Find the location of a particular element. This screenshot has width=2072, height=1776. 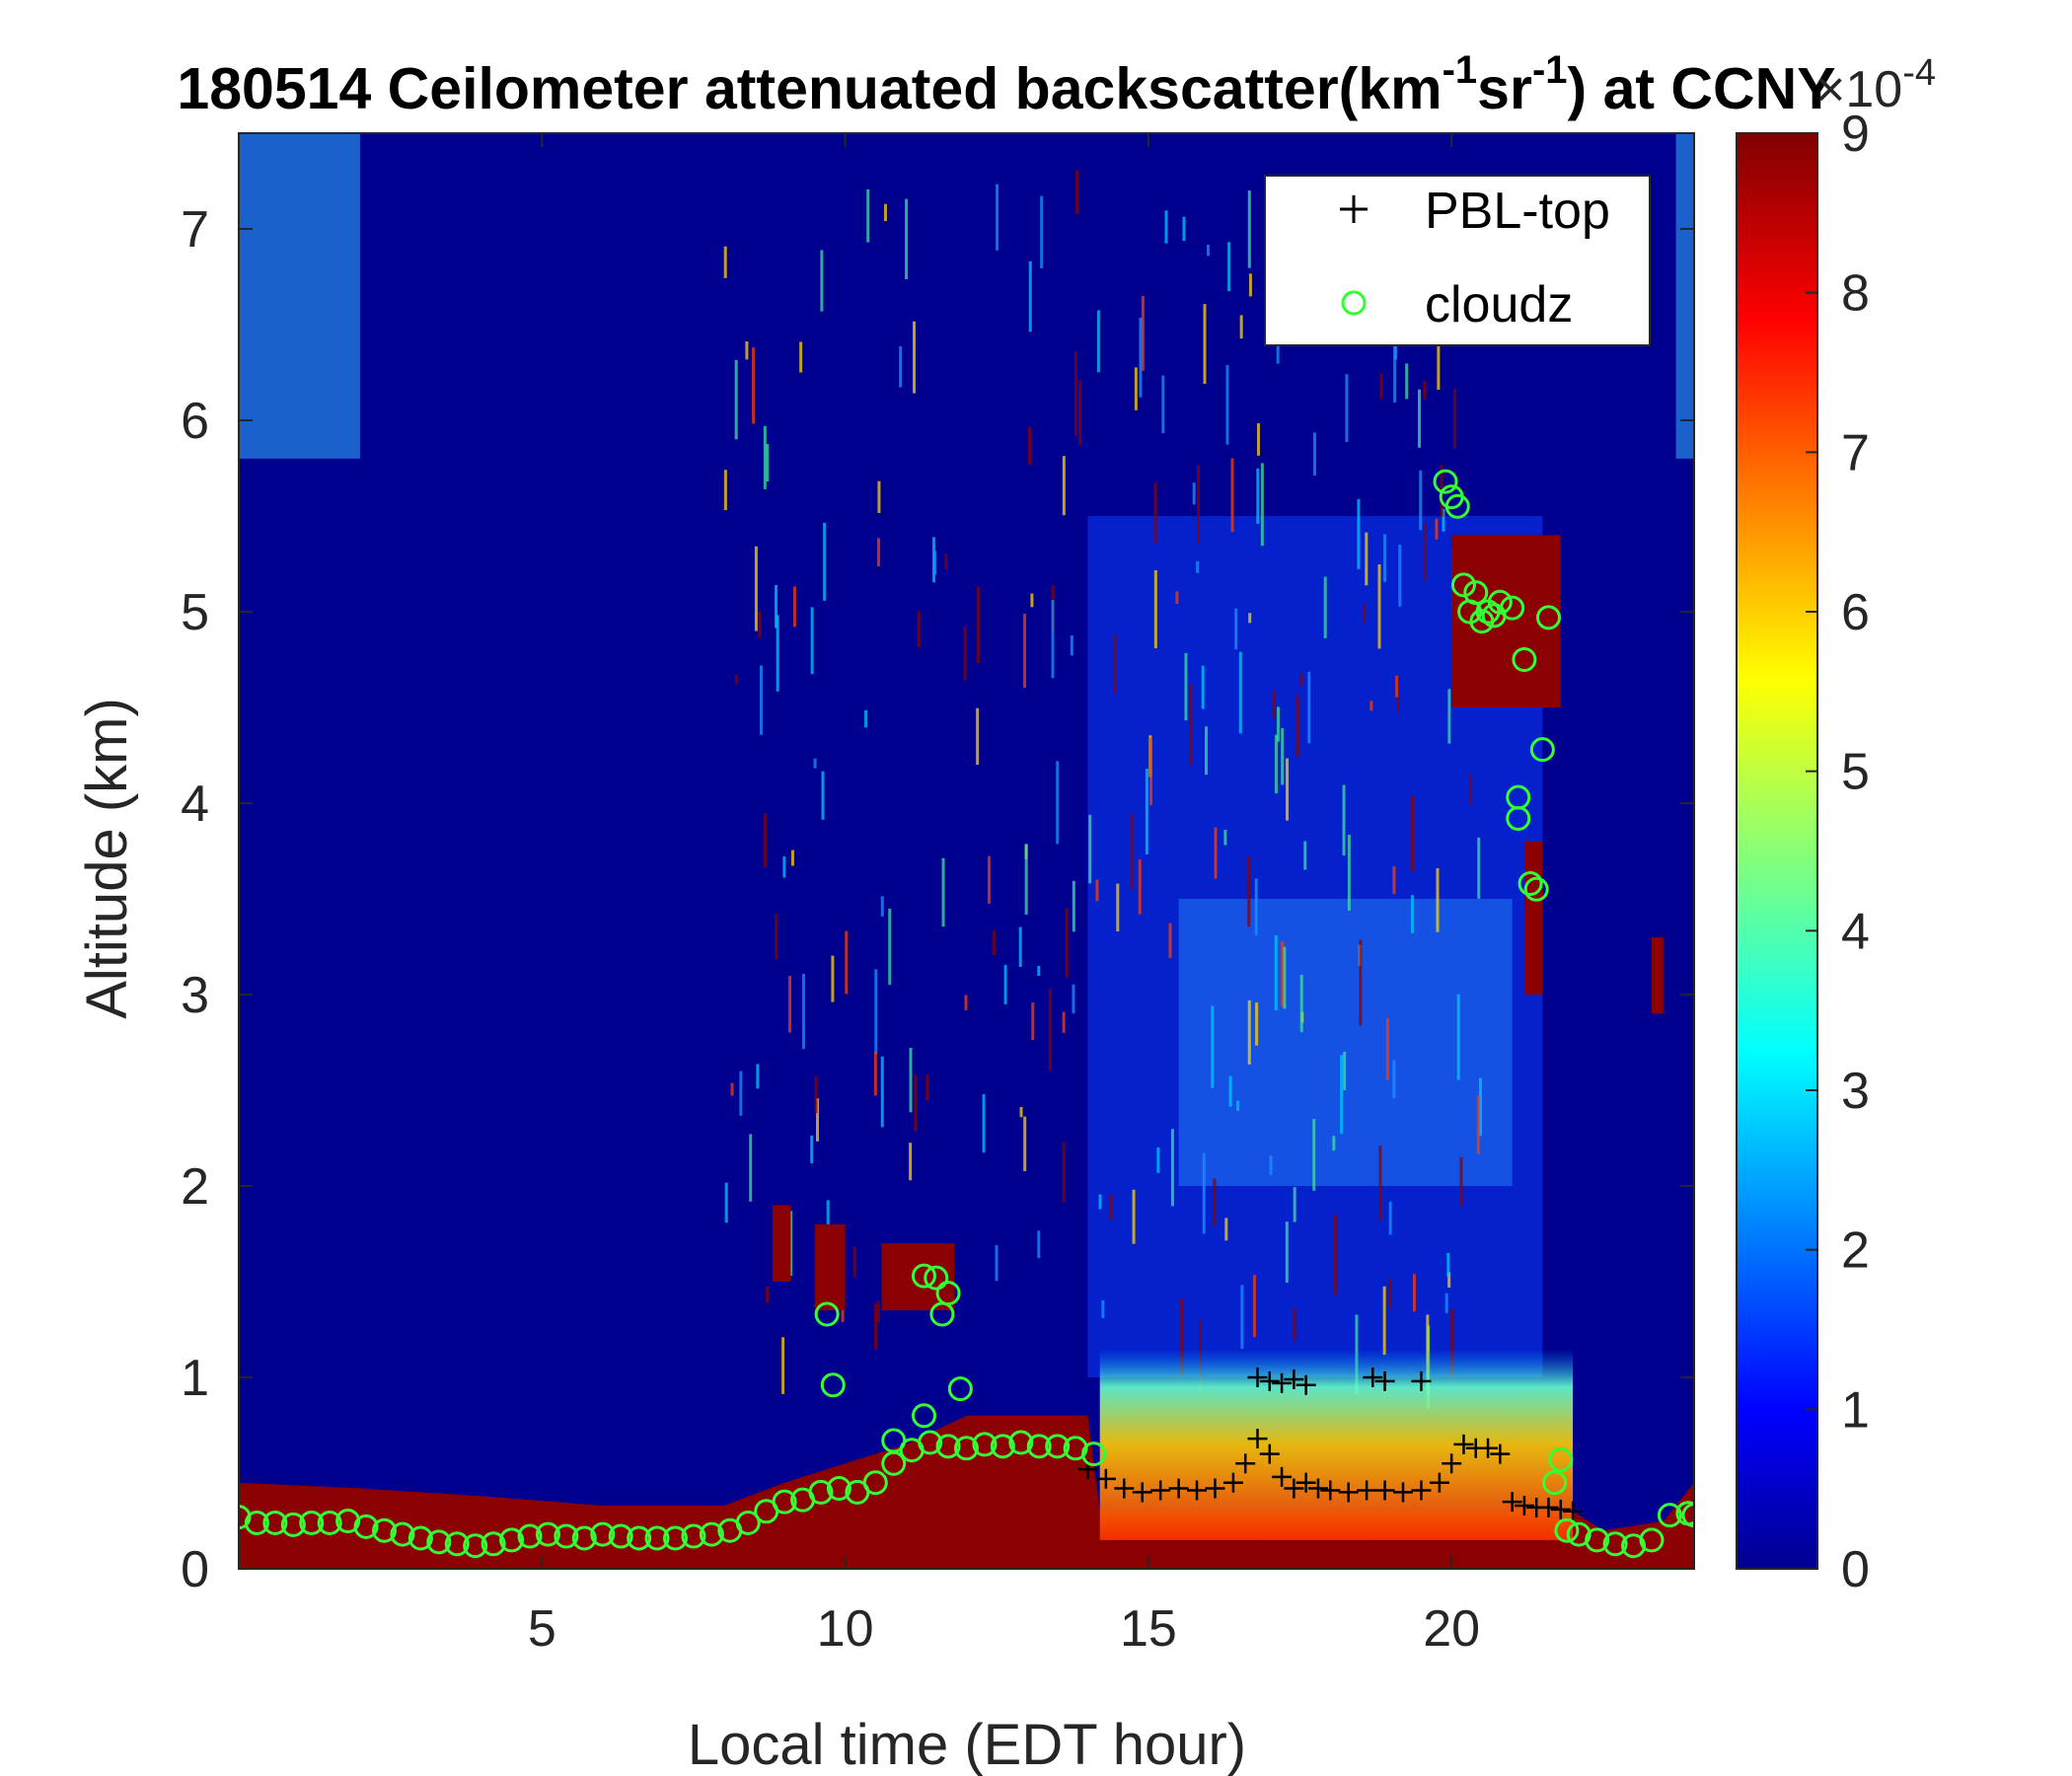

diffuse-layer-core is located at coordinates (1345, 1042).